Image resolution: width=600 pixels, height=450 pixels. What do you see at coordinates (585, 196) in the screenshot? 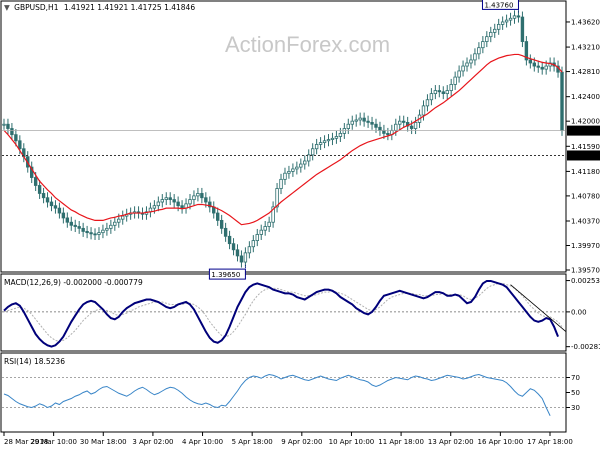
I see `price-tick-label: 1.40780` at bounding box center [585, 196].